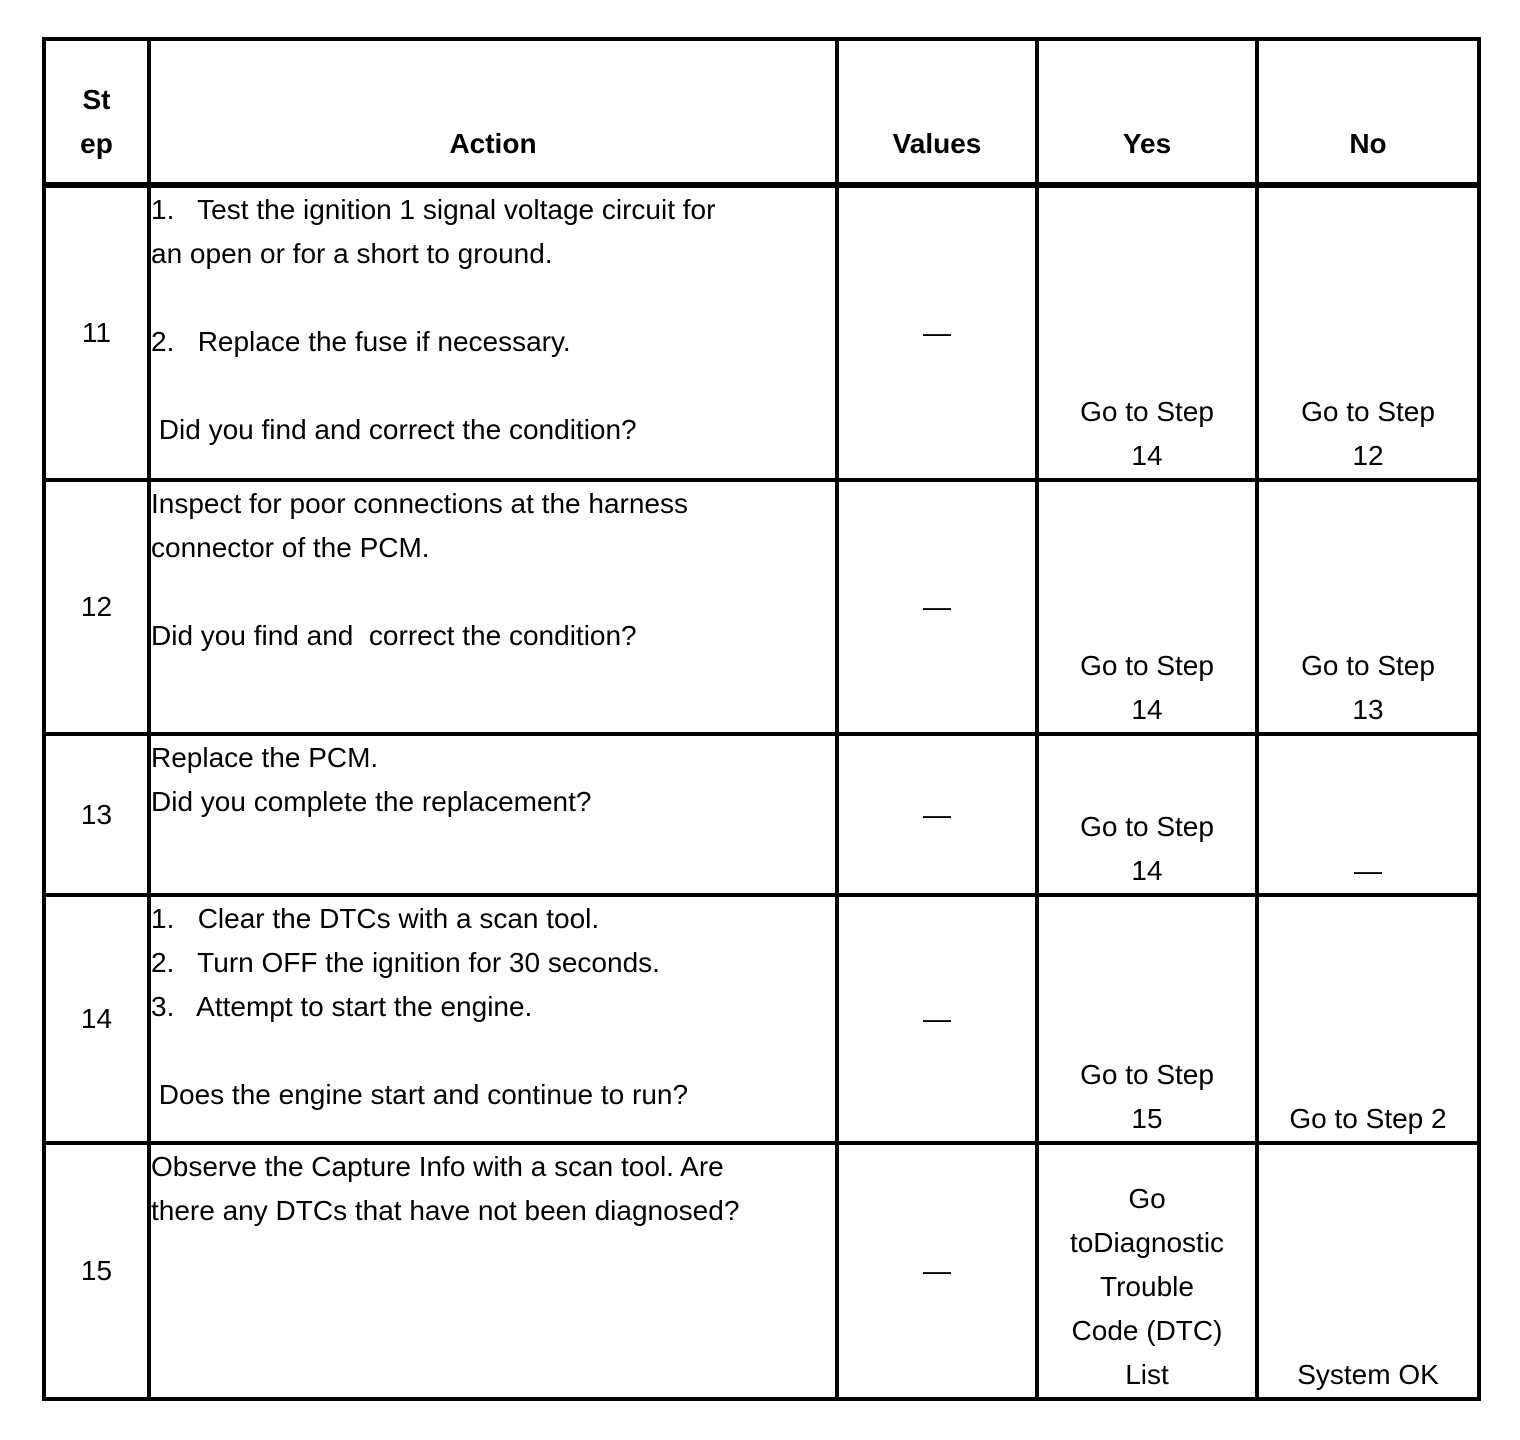  I want to click on no-text: Go to Step 13, so click(1368, 607).